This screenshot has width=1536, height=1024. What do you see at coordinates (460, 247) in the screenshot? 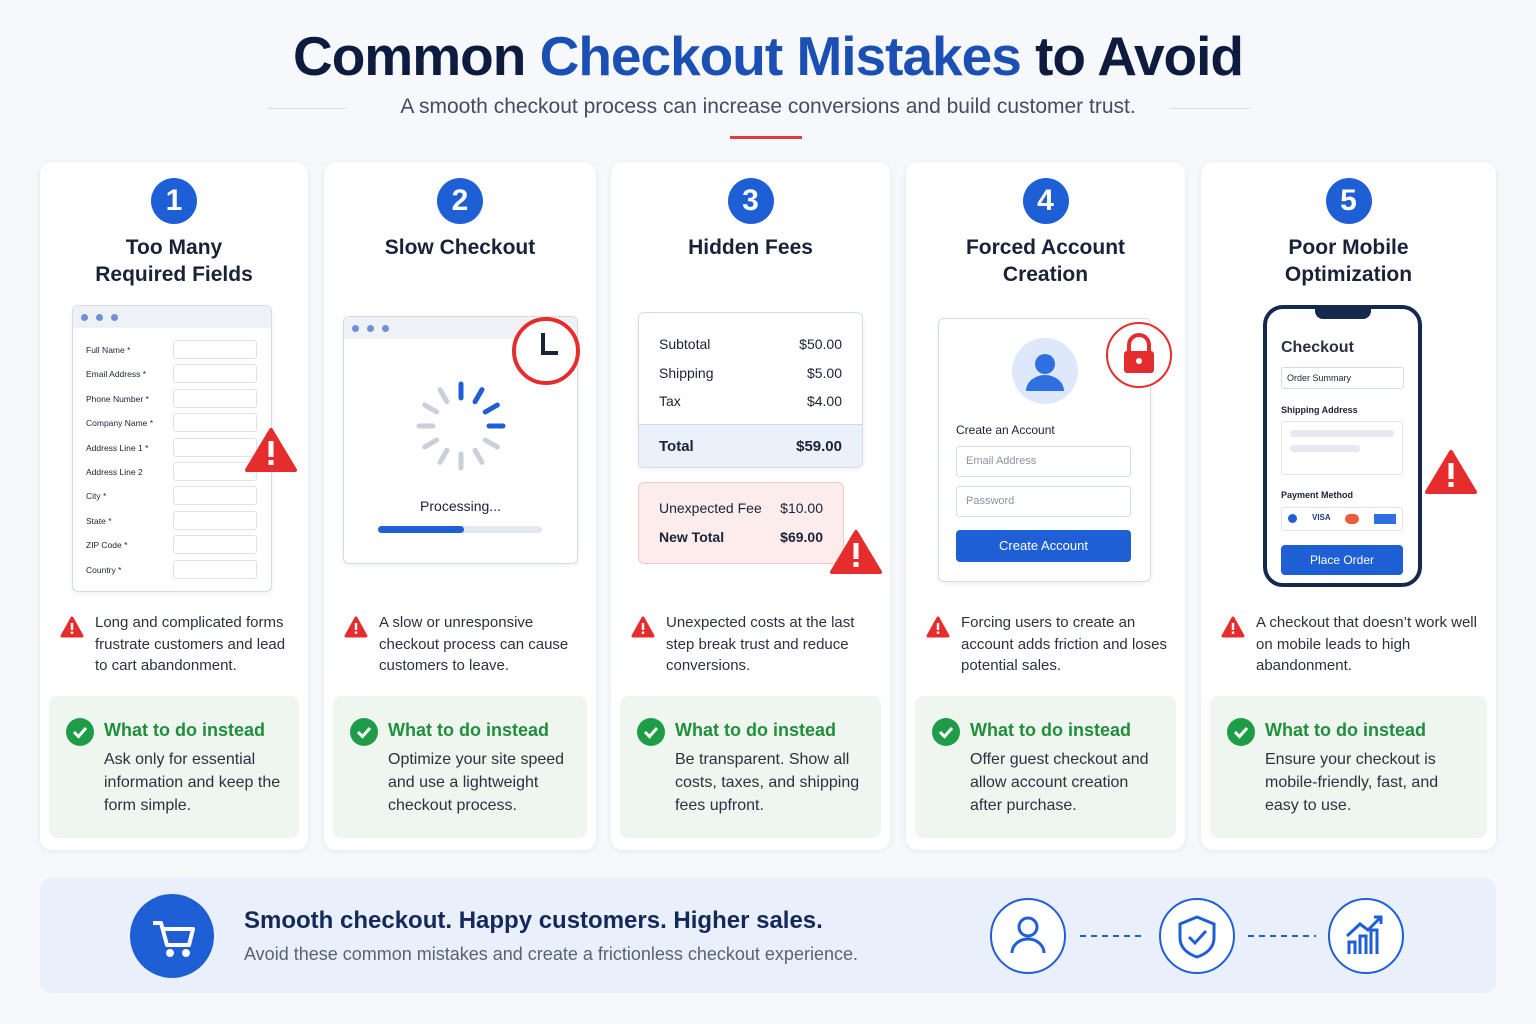
I see `card-title: Slow Checkout` at bounding box center [460, 247].